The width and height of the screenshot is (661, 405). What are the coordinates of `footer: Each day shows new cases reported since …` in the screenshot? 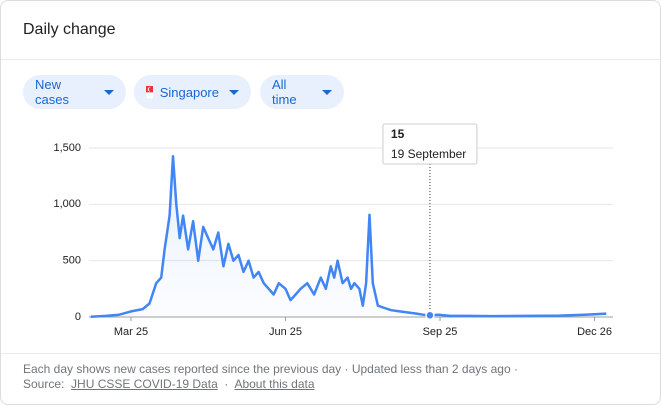 It's located at (270, 377).